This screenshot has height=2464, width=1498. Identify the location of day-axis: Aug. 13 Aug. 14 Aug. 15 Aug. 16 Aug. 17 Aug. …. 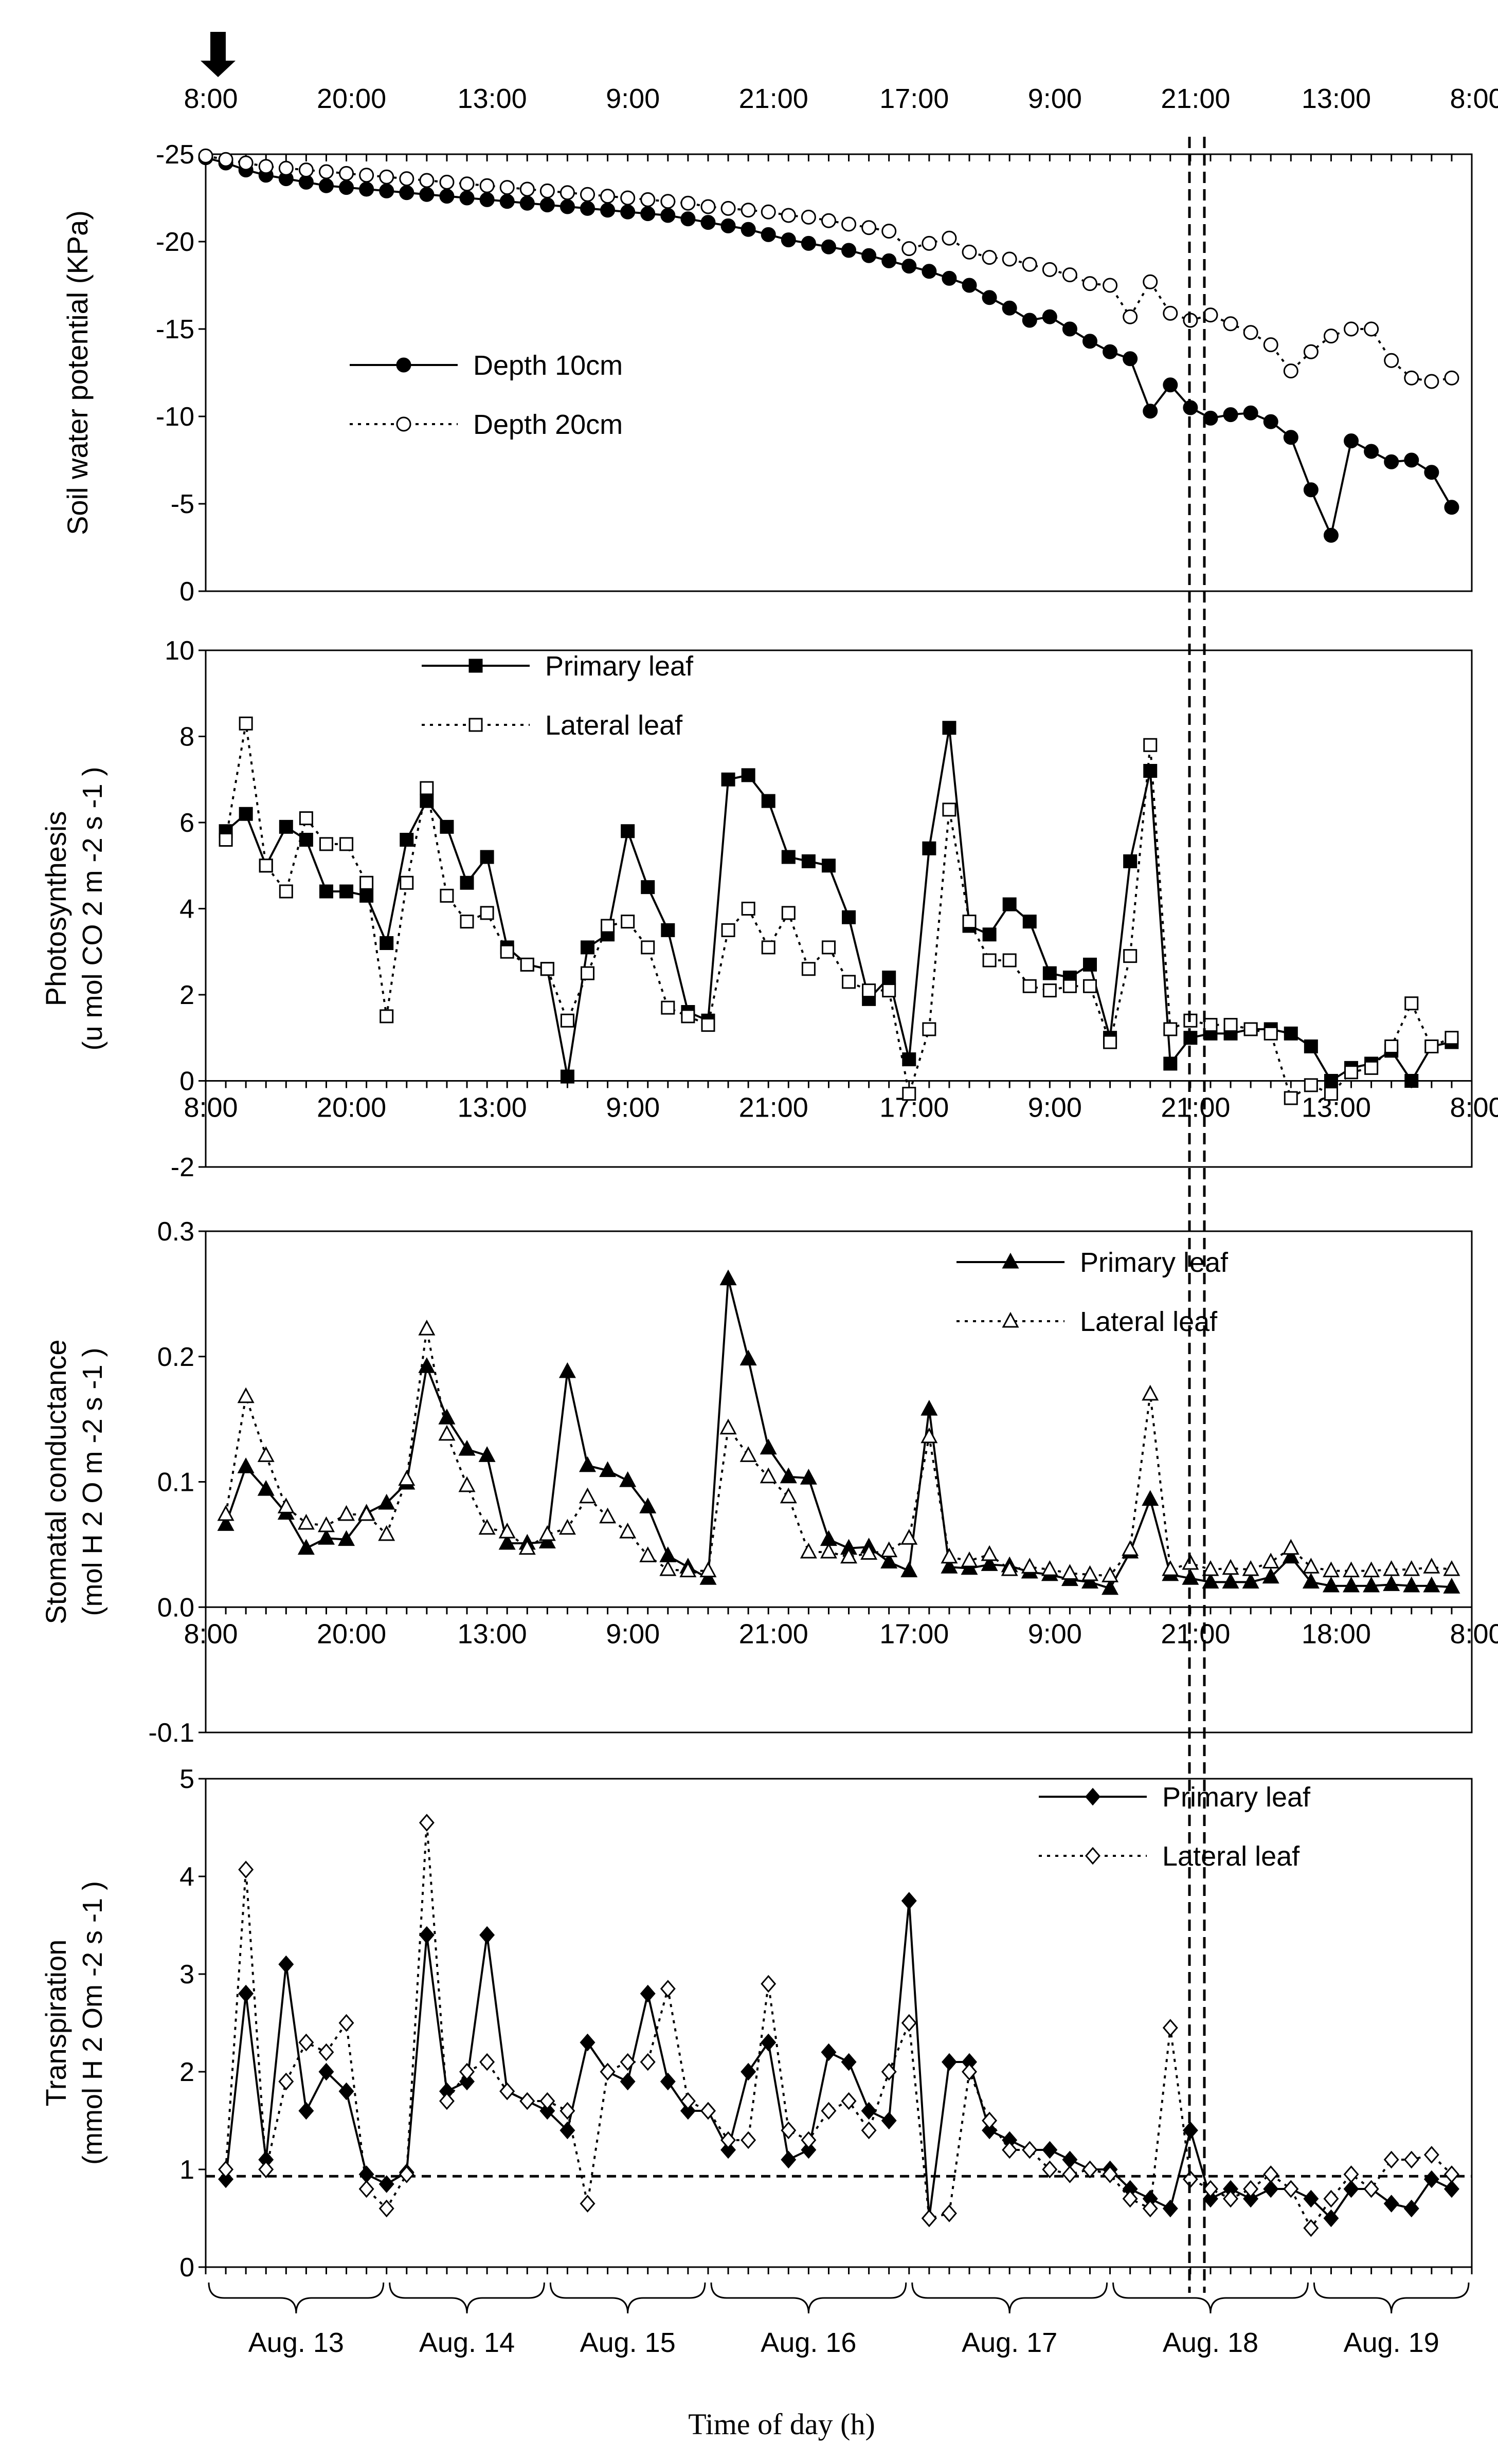
(839, 2320).